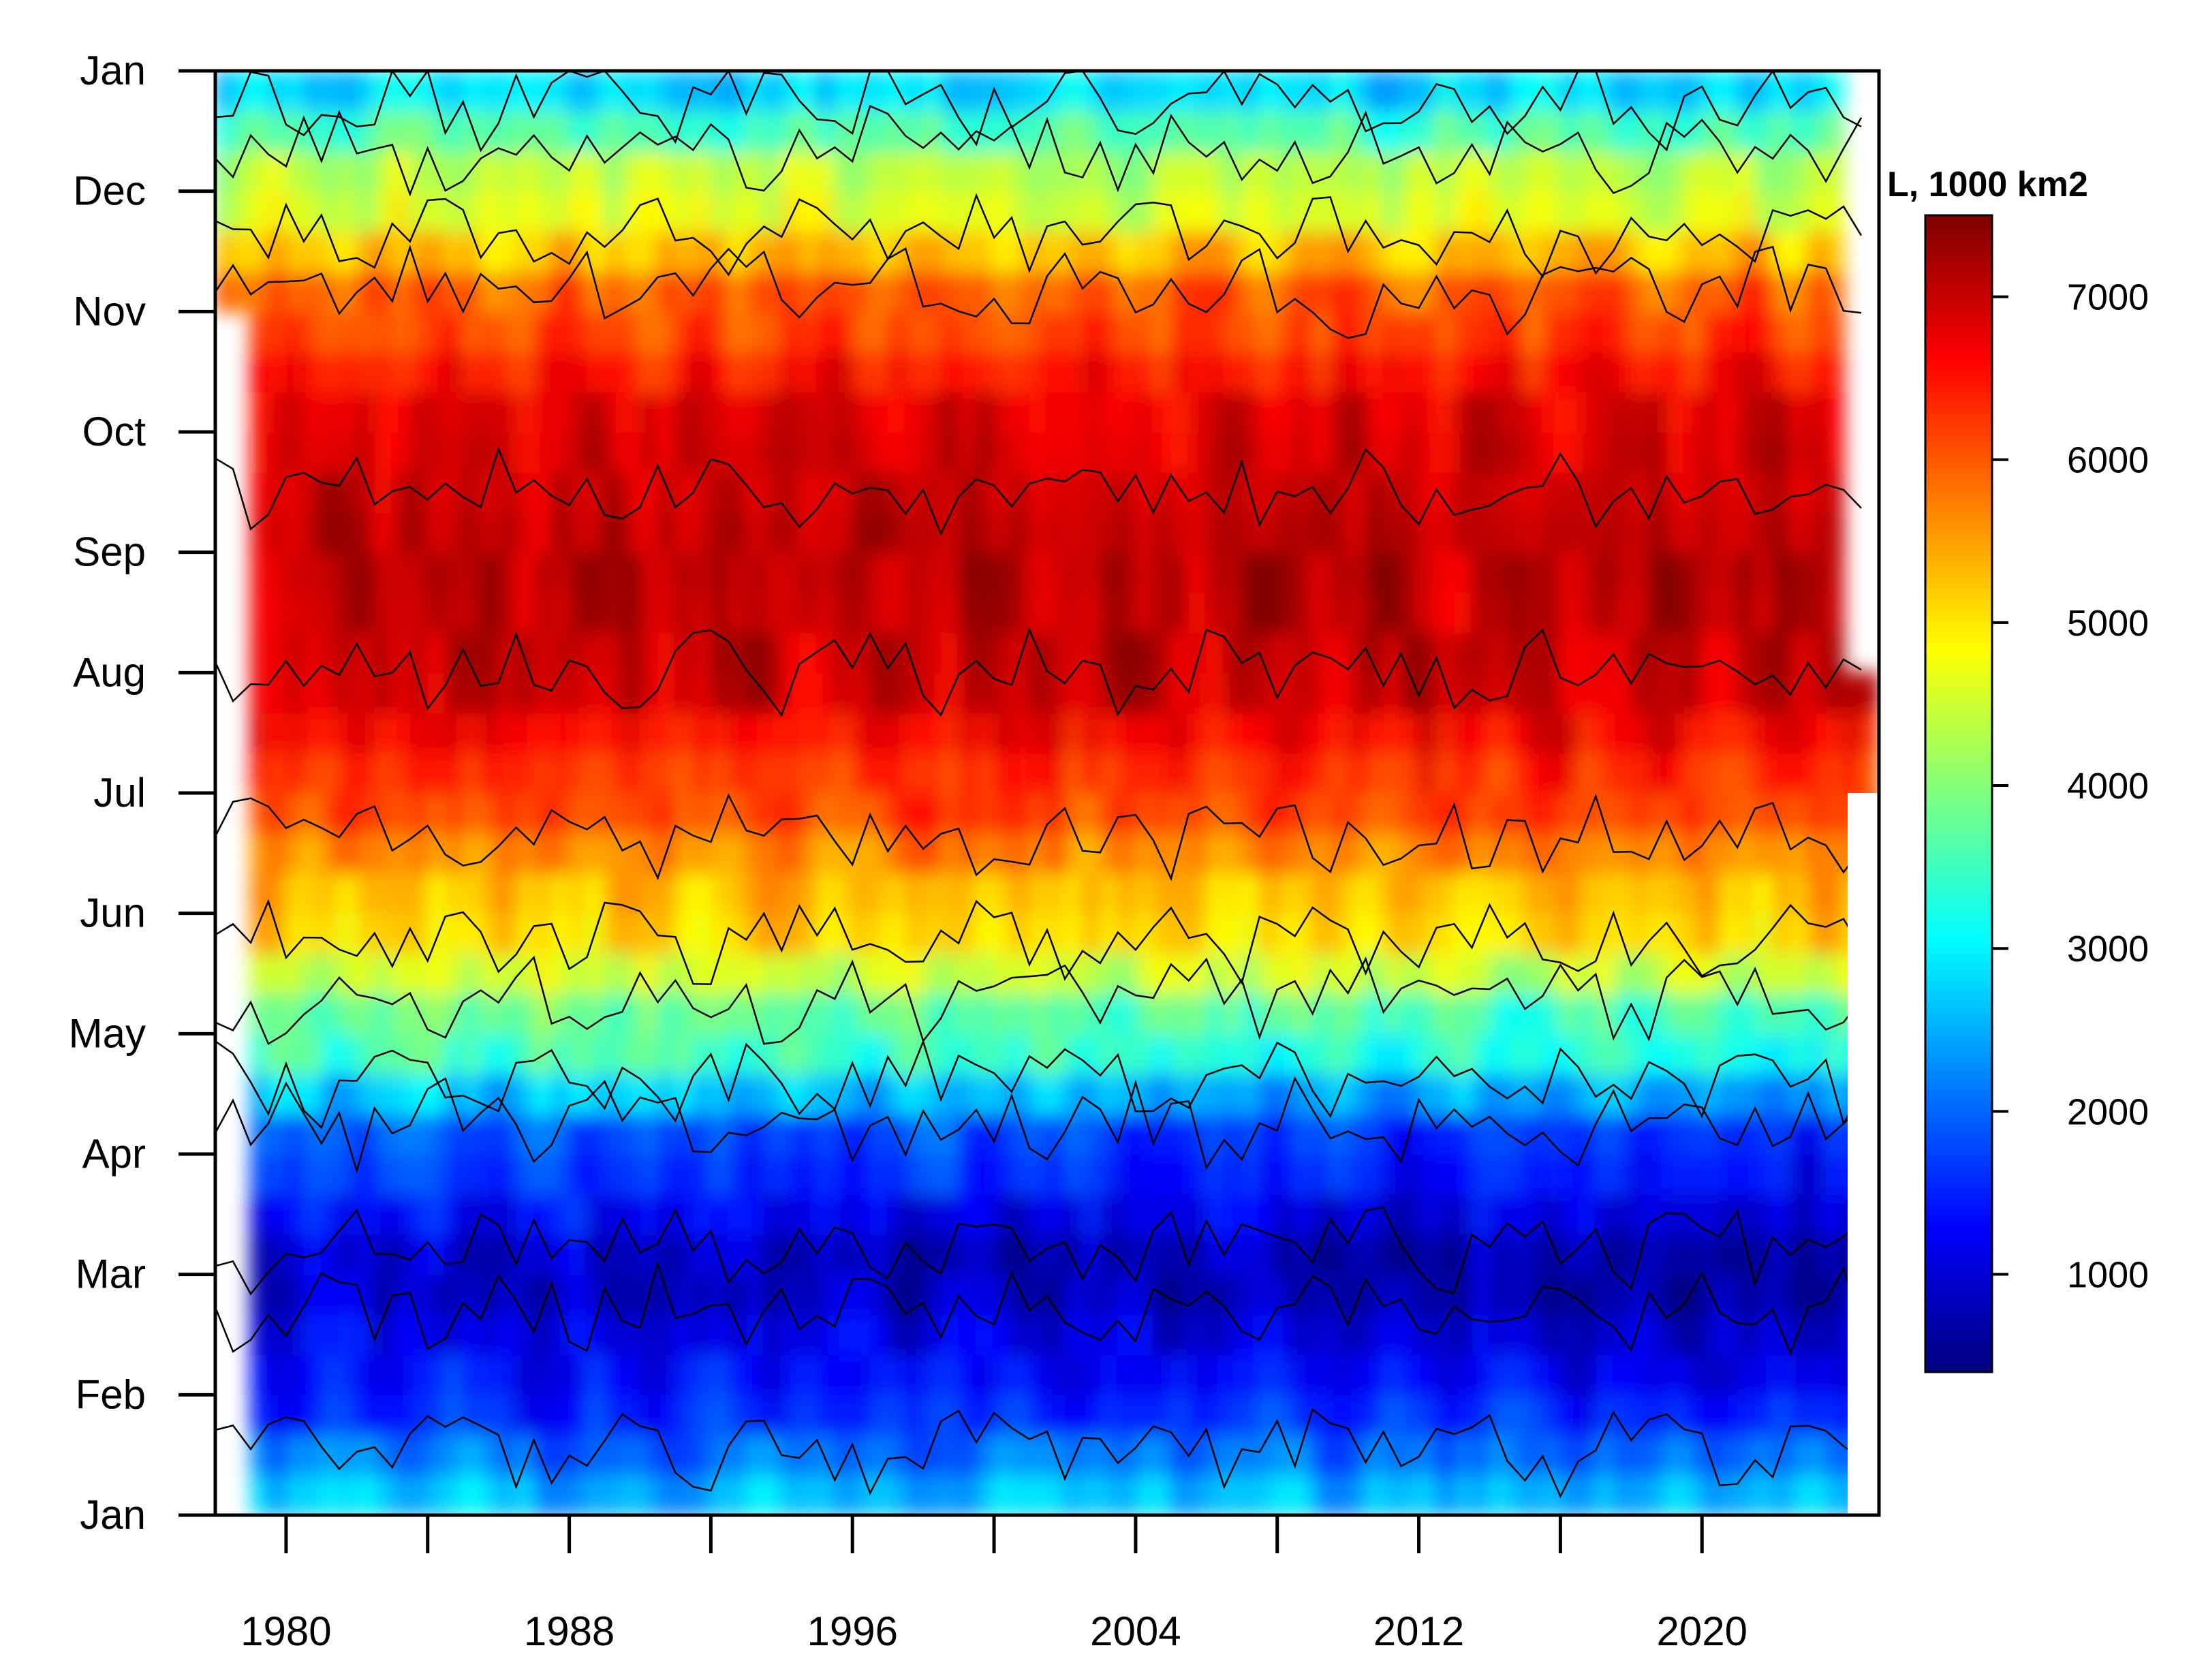 The image size is (2191, 1680). What do you see at coordinates (2108, 786) in the screenshot?
I see `colorbar-tick-label: 4000` at bounding box center [2108, 786].